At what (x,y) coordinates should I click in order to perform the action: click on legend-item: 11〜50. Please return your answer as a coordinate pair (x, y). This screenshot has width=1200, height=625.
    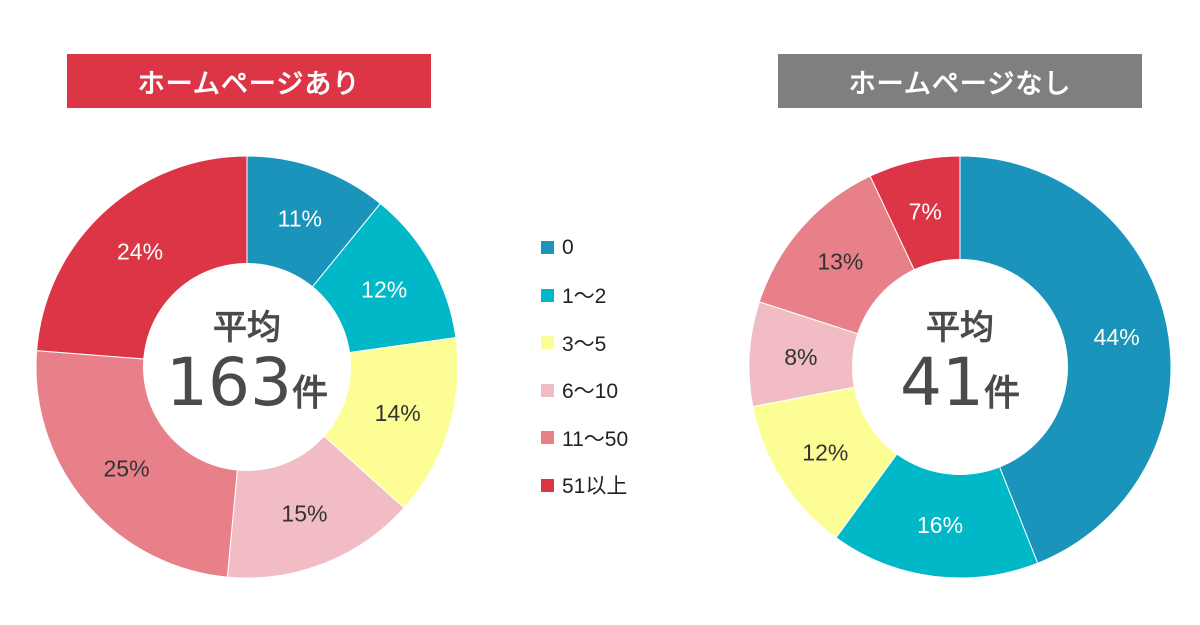
    Looking at the image, I should click on (584, 438).